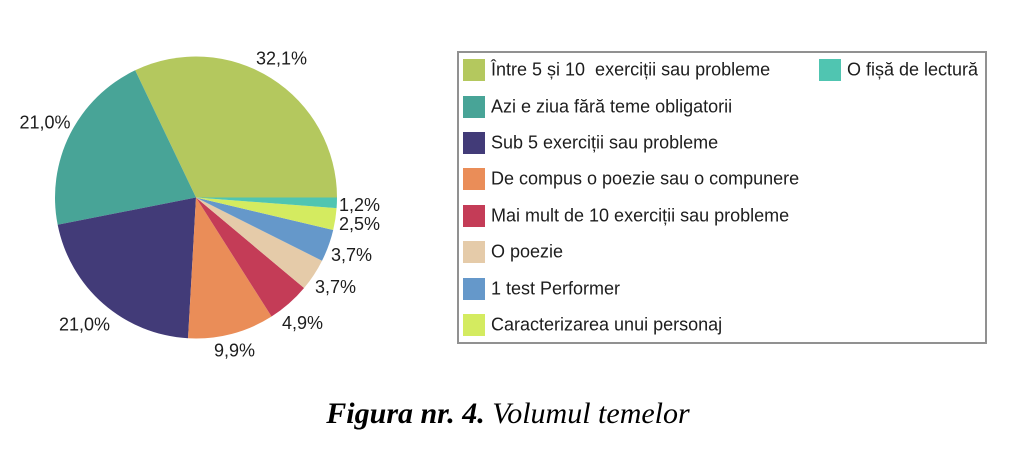 The height and width of the screenshot is (469, 1024). I want to click on svg-text: 9,9%, so click(234, 351).